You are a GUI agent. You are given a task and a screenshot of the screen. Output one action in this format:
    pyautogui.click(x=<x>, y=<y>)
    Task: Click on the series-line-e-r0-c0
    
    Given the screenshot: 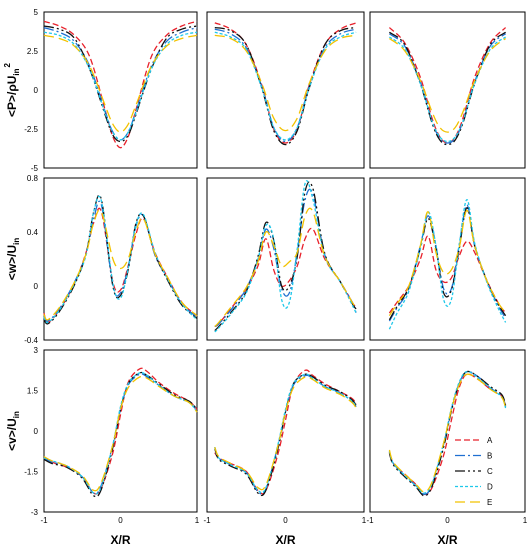 What is the action you would take?
    pyautogui.click(x=120, y=83)
    